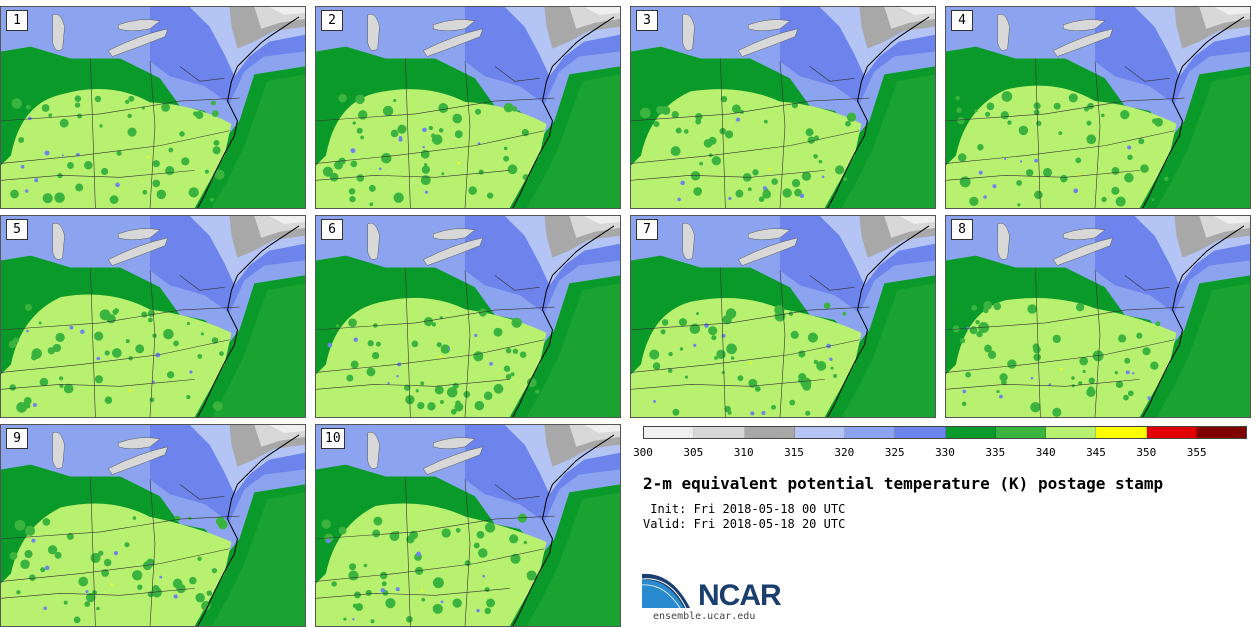 The width and height of the screenshot is (1260, 627). What do you see at coordinates (153, 316) in the screenshot?
I see `postage-stamp-map: 5` at bounding box center [153, 316].